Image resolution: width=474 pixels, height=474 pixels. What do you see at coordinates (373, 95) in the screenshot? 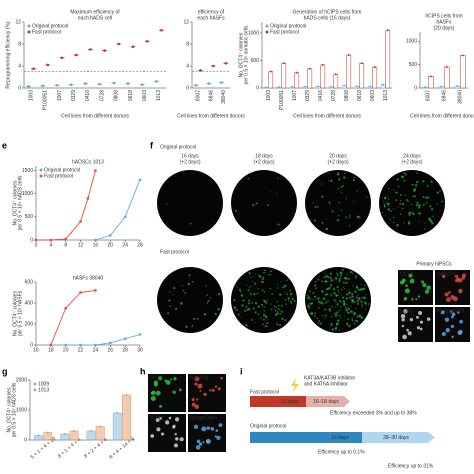
I see `x-tick-label: 0603` at bounding box center [373, 95].